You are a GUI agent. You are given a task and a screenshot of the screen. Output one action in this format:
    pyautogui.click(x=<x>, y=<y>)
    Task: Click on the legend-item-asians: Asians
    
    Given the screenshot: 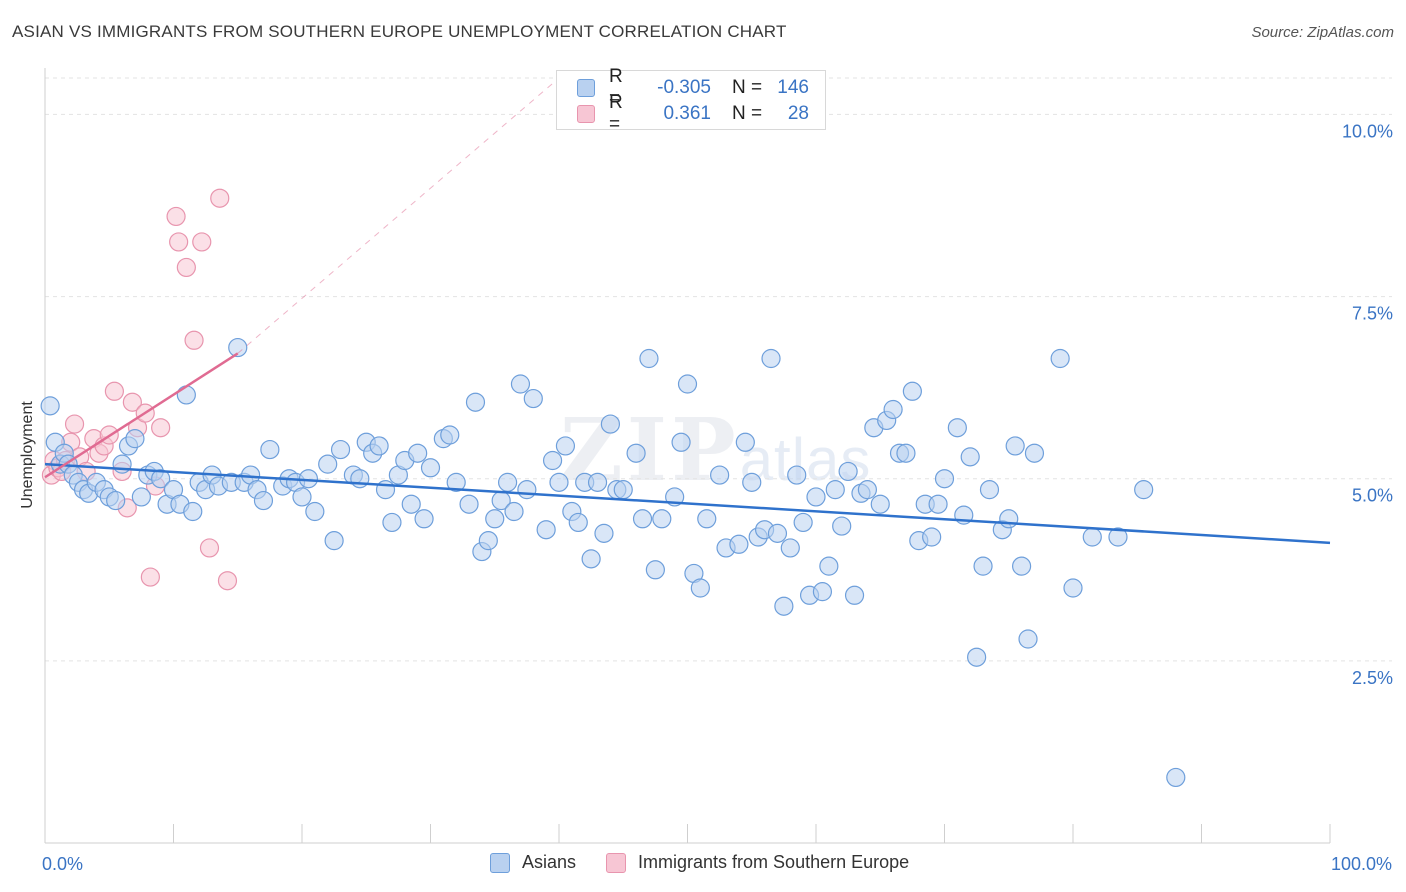 What is the action you would take?
    pyautogui.click(x=533, y=862)
    